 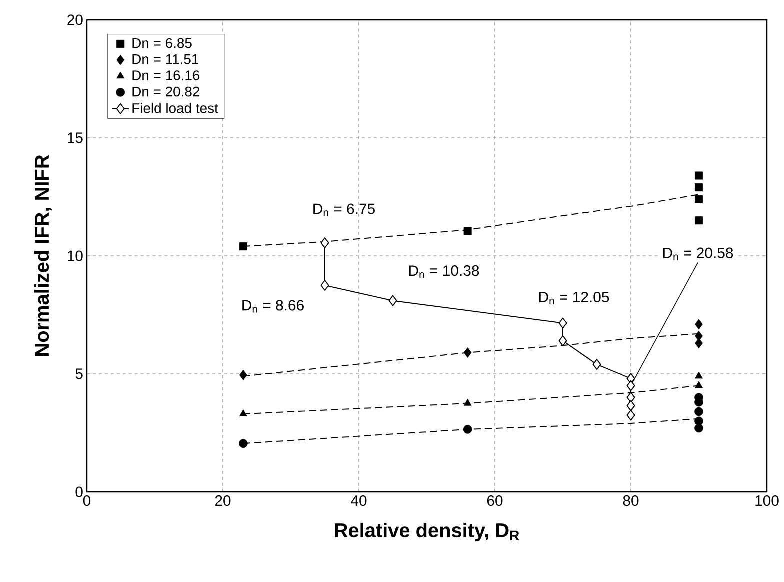 What do you see at coordinates (79, 374) in the screenshot?
I see `y-tick-label: 5` at bounding box center [79, 374].